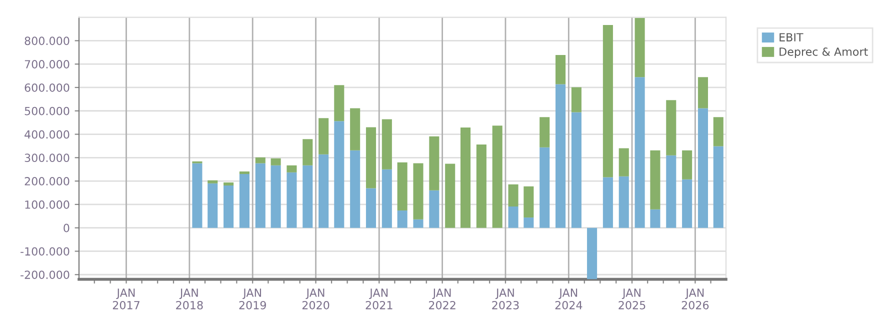  Describe the element at coordinates (442, 299) in the screenshot. I see `x-tick-label: JAN 2022` at that location.